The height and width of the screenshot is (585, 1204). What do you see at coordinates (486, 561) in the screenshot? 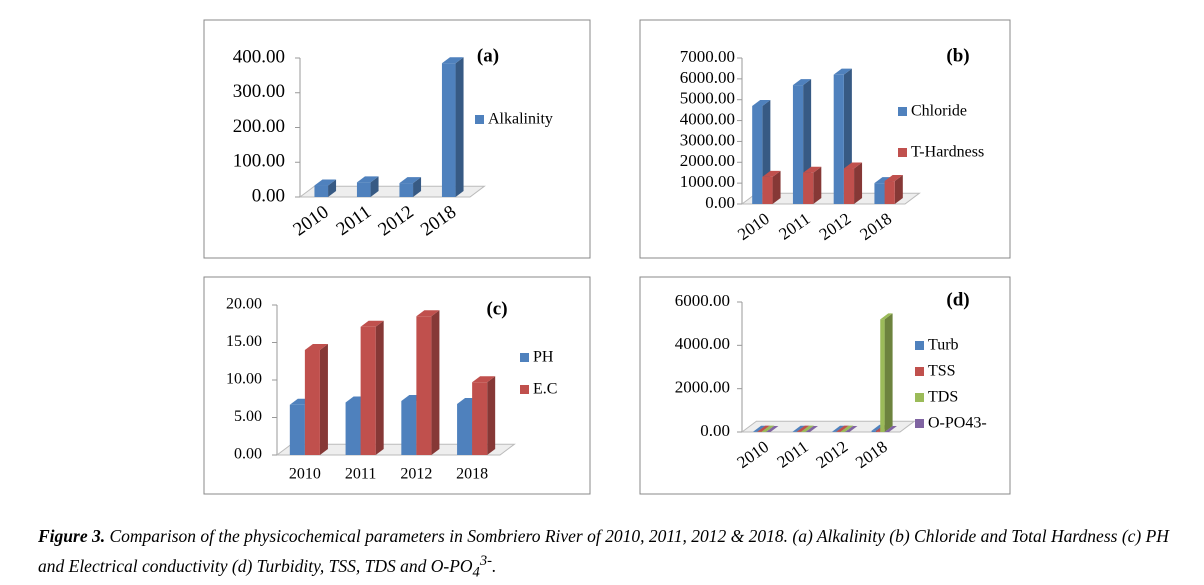
I see `caption-sup: 3-` at bounding box center [486, 561].